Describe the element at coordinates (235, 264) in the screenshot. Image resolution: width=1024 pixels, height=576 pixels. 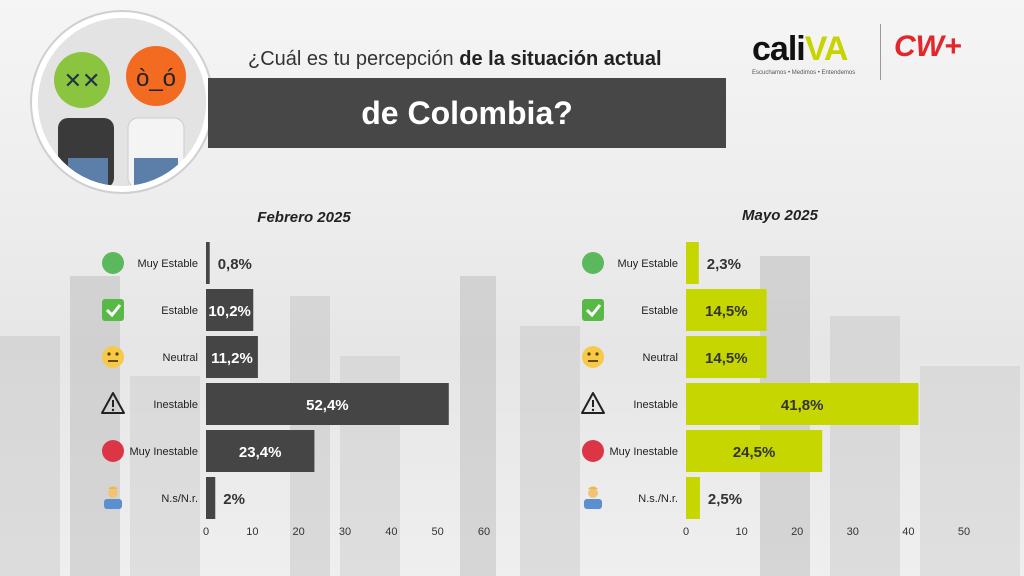
I see `data-label-0: 0,8%` at that location.